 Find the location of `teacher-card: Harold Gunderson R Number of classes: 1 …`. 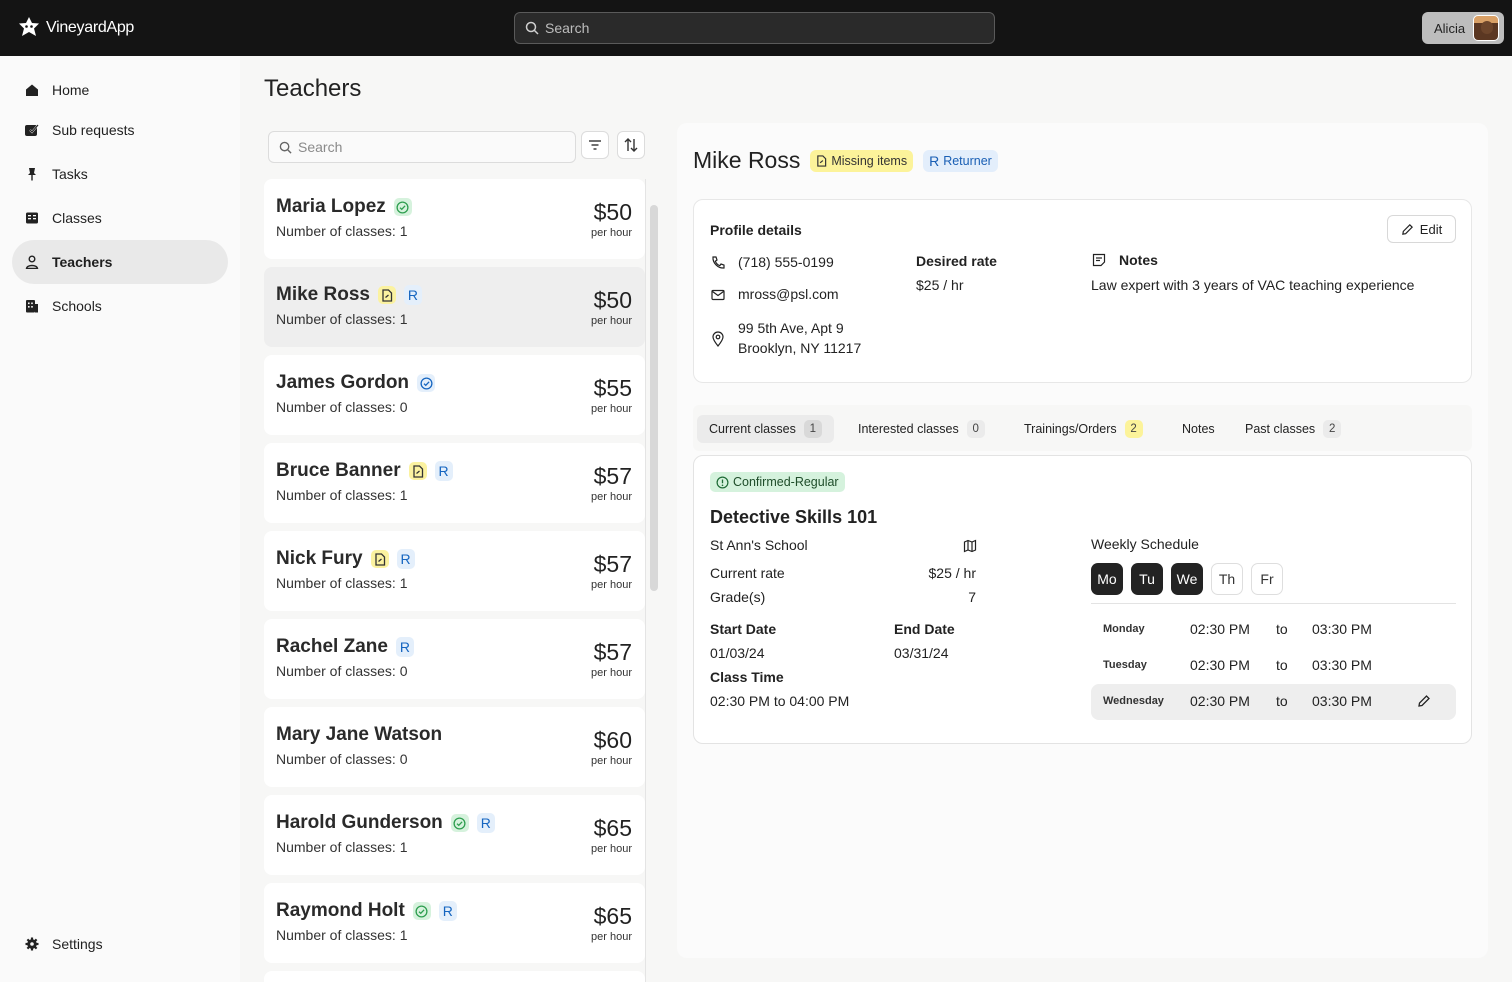

teacher-card: Harold Gunderson R Number of classes: 1 … is located at coordinates (454, 835).